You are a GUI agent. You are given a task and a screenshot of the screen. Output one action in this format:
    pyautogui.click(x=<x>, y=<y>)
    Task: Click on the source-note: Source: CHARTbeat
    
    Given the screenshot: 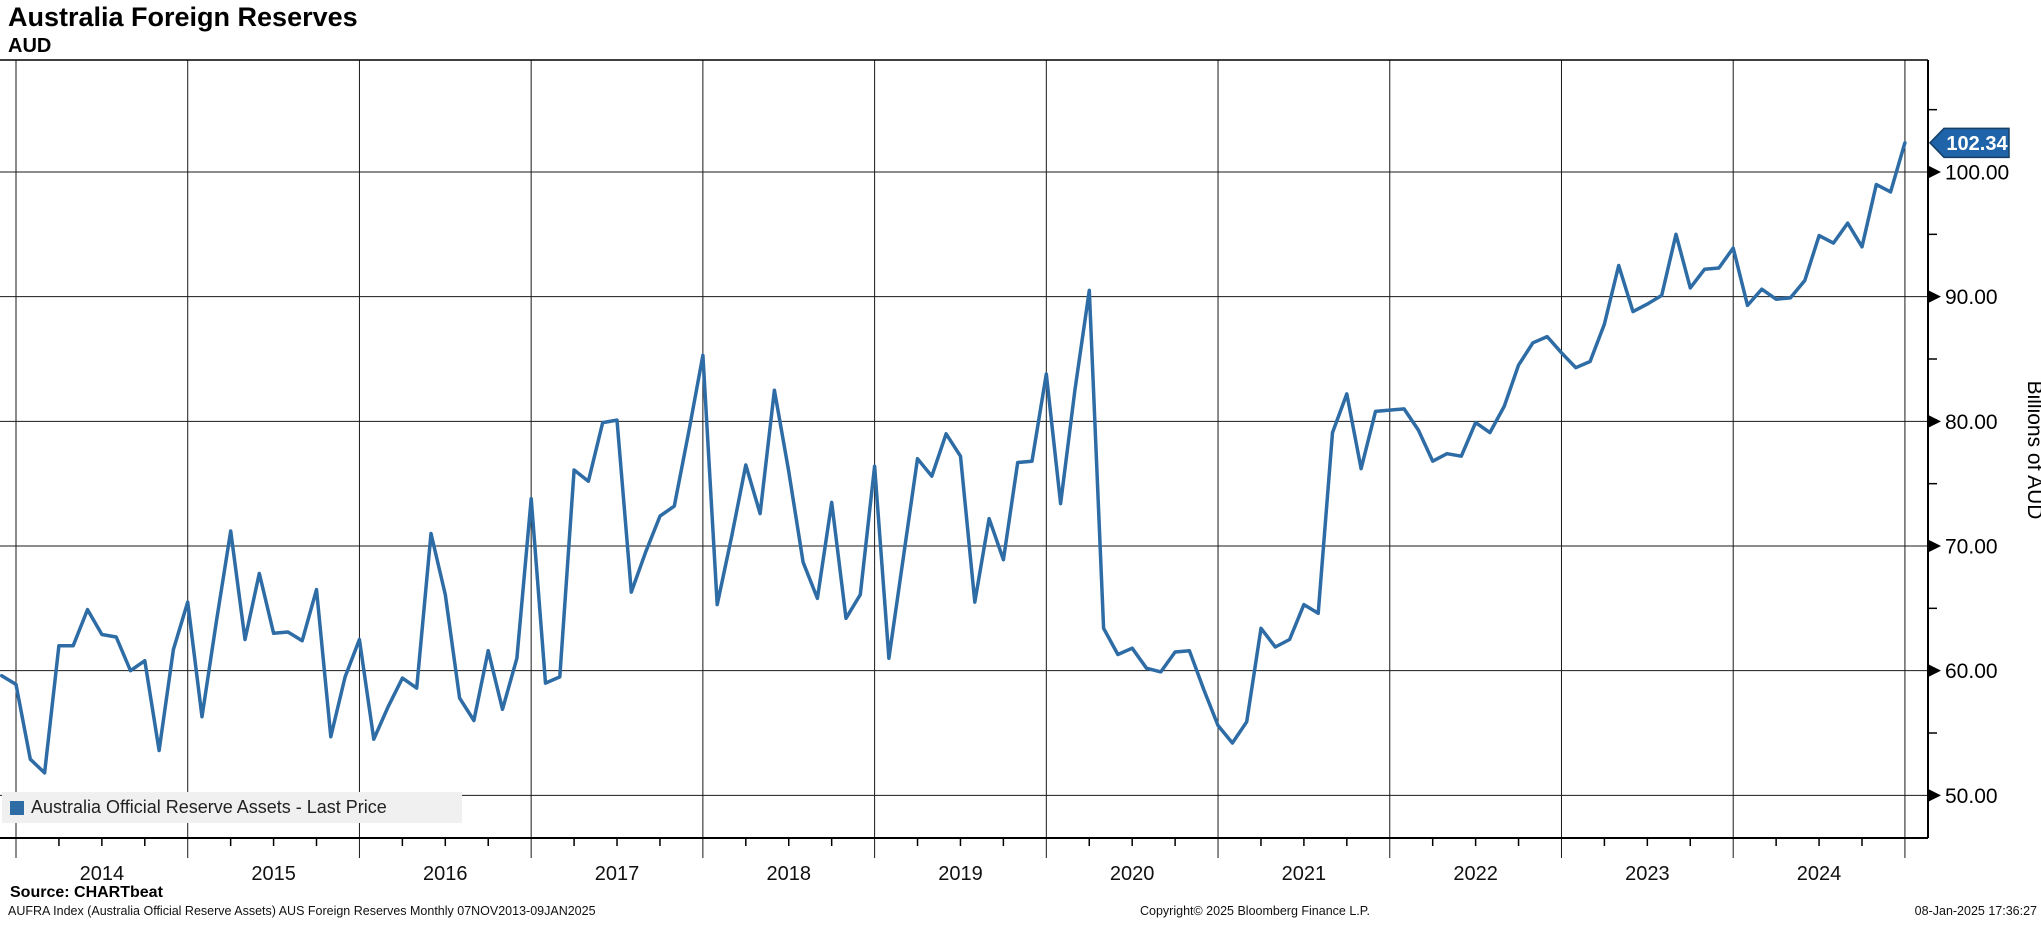 What is the action you would take?
    pyautogui.click(x=86, y=892)
    